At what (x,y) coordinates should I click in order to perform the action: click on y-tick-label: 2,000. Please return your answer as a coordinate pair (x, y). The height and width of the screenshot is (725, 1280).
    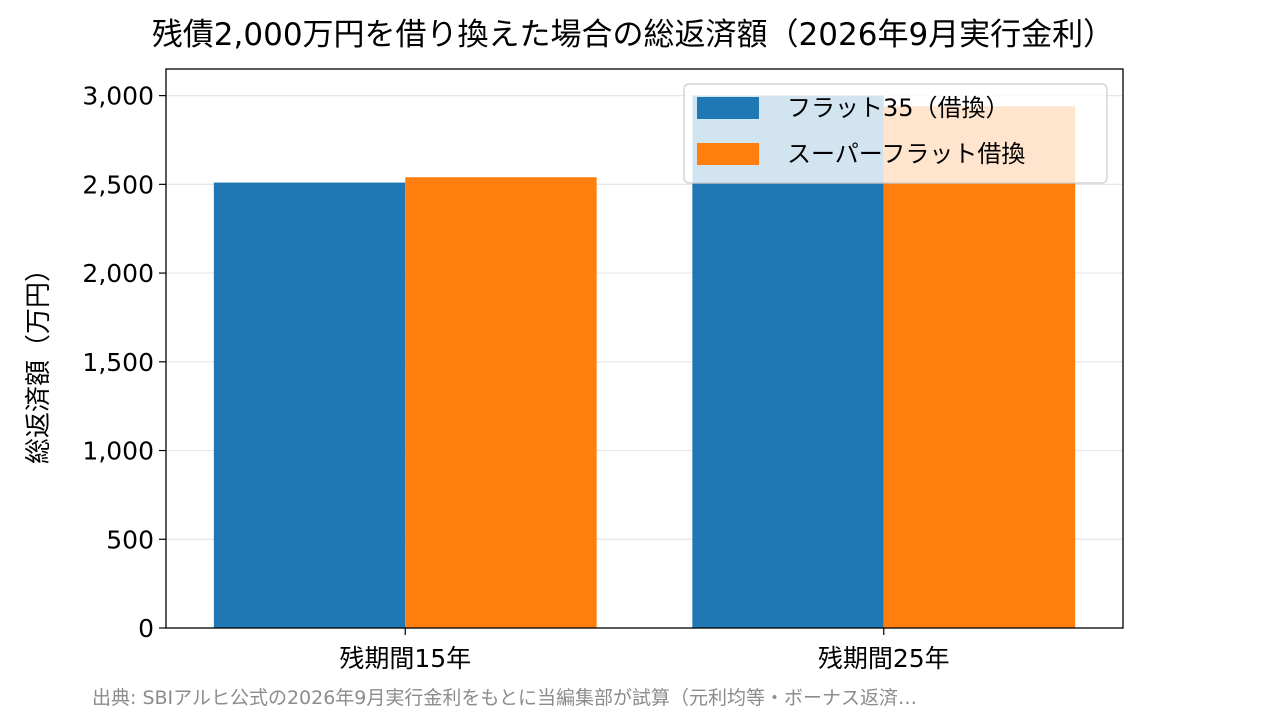
    Looking at the image, I should click on (118, 273).